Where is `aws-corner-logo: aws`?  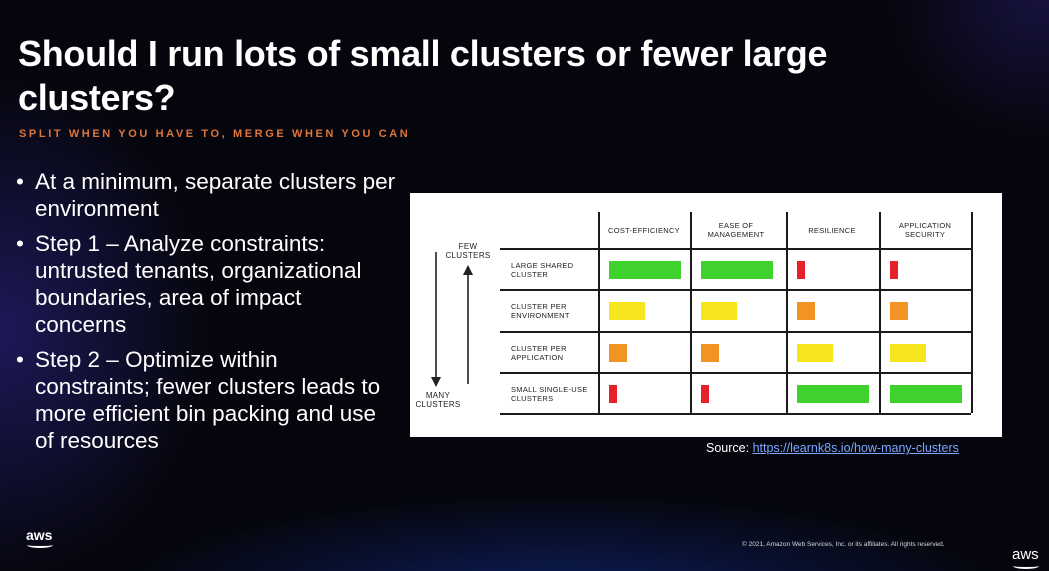
aws-corner-logo: aws is located at coordinates (1025, 557).